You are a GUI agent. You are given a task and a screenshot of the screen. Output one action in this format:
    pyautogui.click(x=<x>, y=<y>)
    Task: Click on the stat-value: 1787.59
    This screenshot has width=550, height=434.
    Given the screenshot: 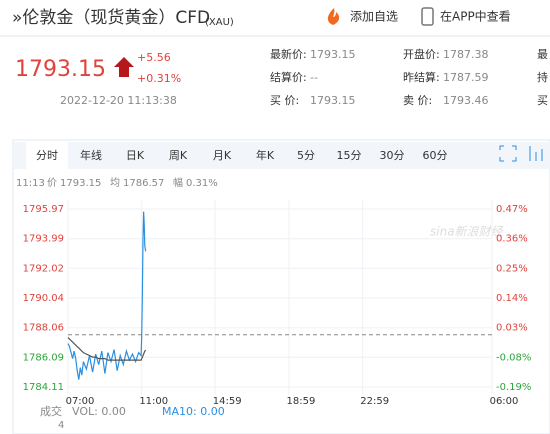 What is the action you would take?
    pyautogui.click(x=466, y=77)
    